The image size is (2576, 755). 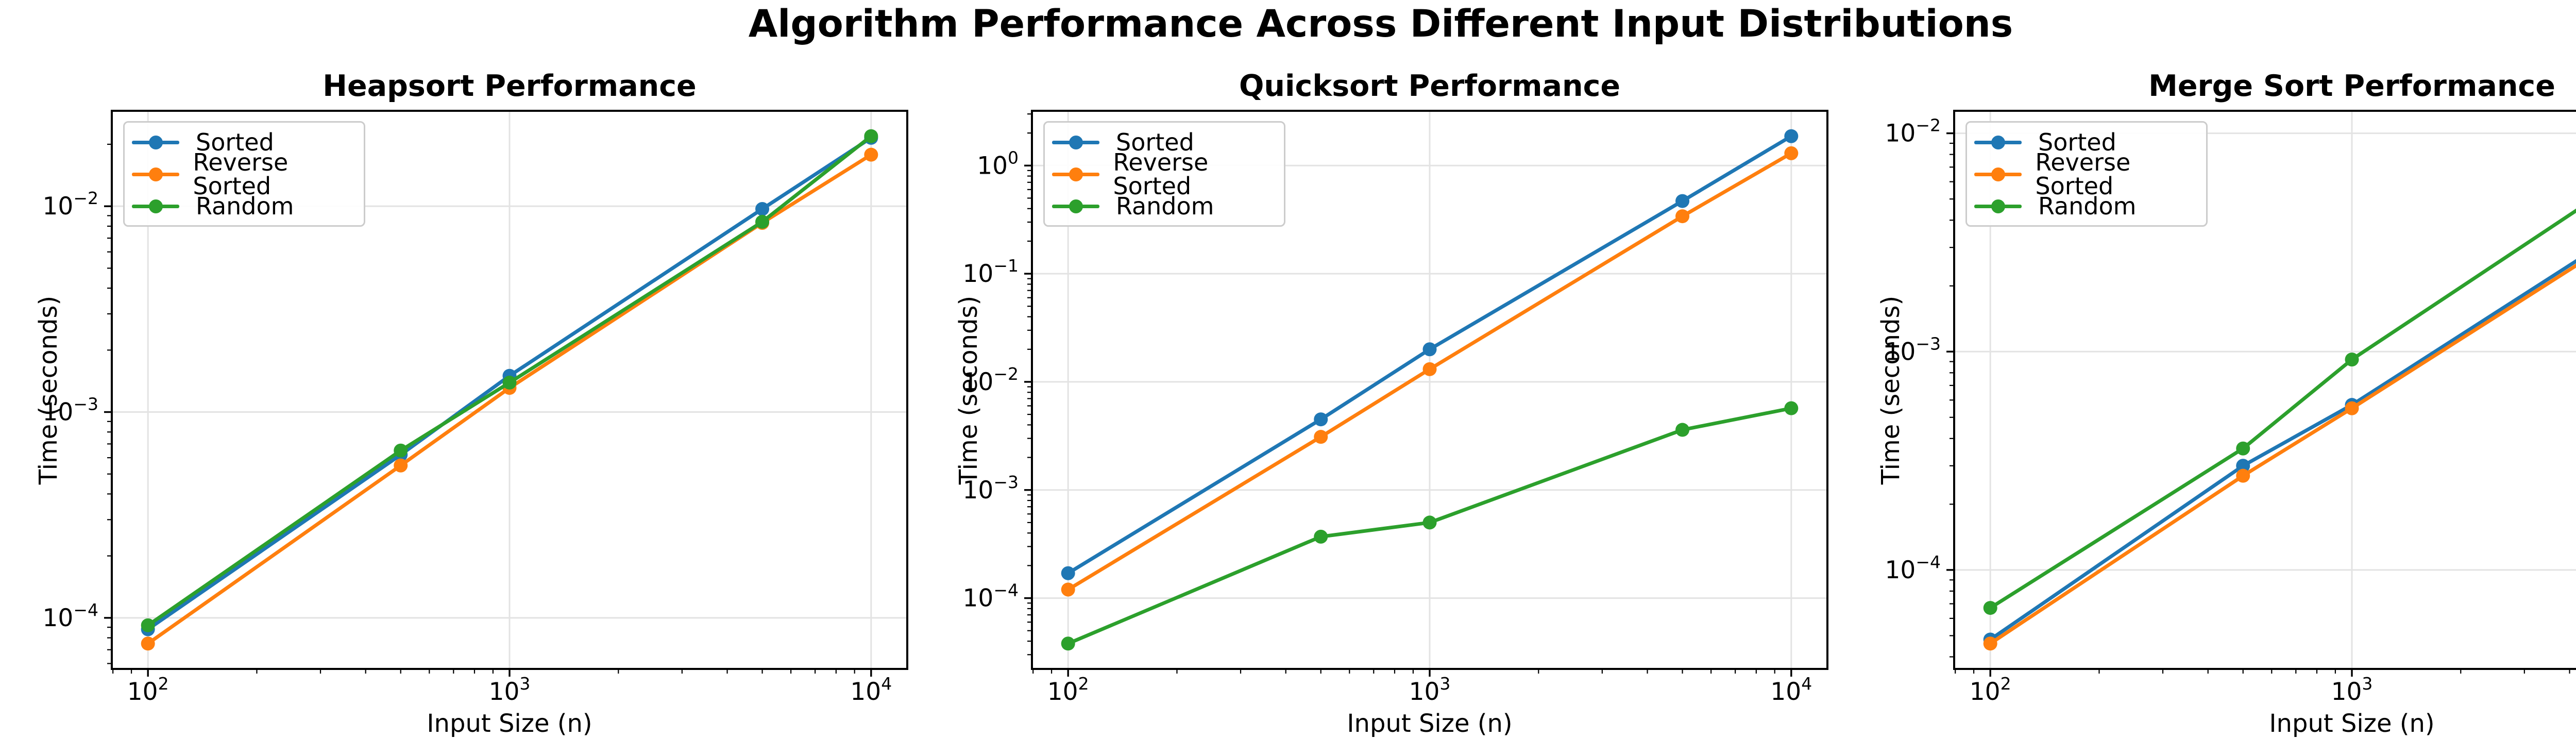 What do you see at coordinates (1430, 86) in the screenshot?
I see `subplot-title-quicksort: Quicksort Performance` at bounding box center [1430, 86].